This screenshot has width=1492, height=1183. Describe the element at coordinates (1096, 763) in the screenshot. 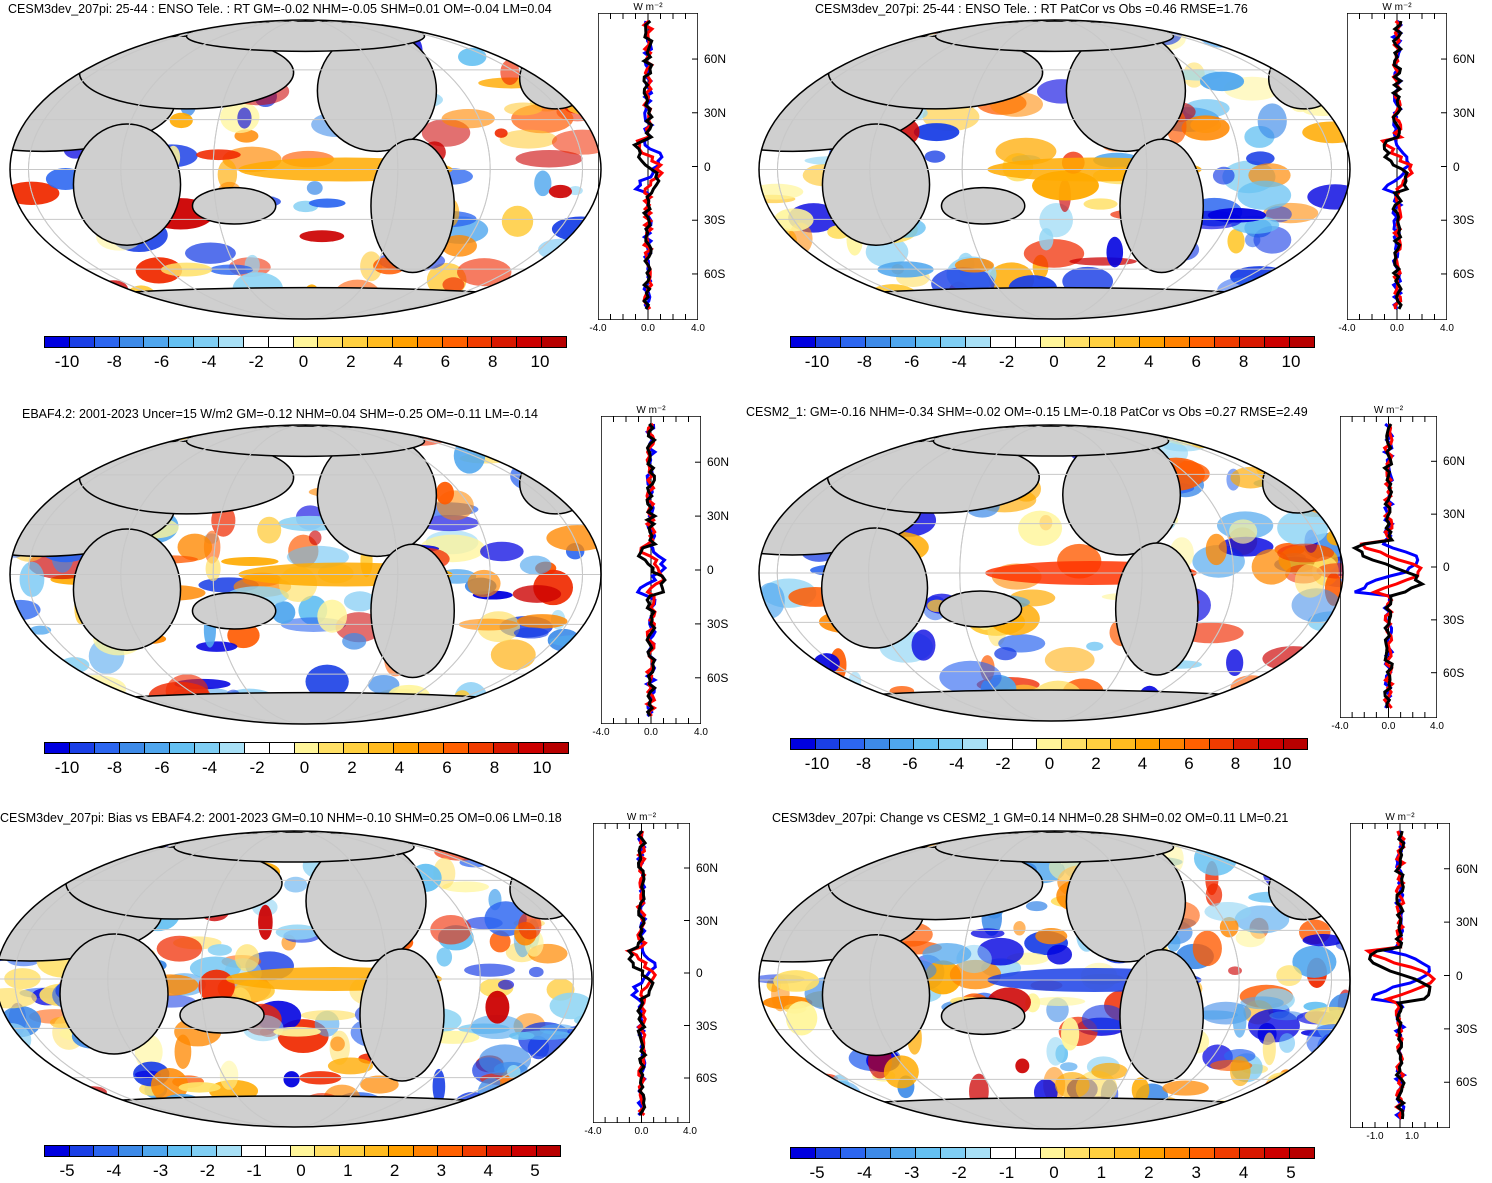

I see `colorbar-tick-label: 2` at that location.